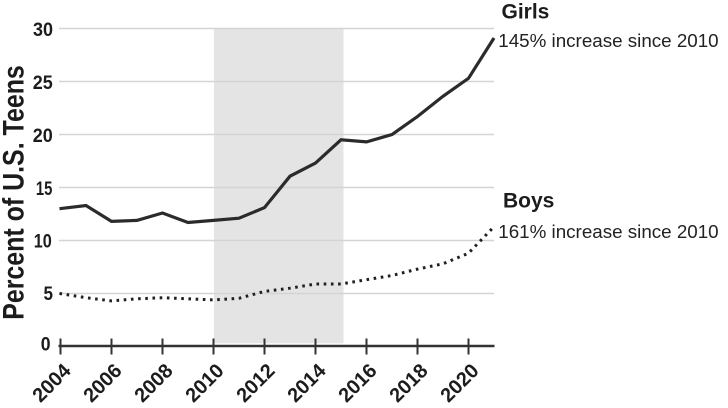 The width and height of the screenshot is (728, 408). What do you see at coordinates (526, 12) in the screenshot?
I see `svg-text: Girls` at bounding box center [526, 12].